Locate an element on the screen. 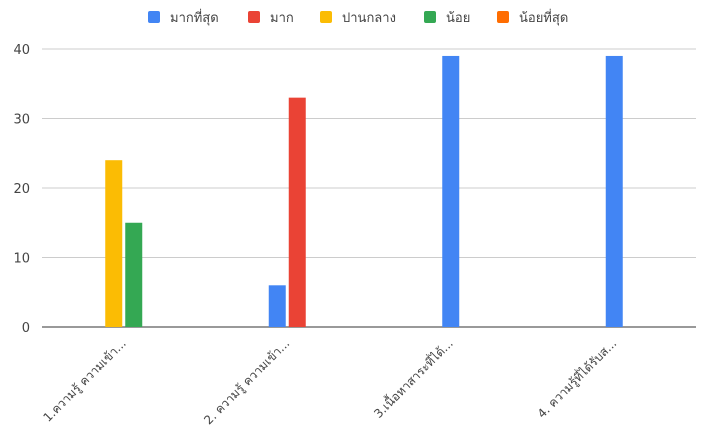  y-tick-label-40: 40 is located at coordinates (21, 50).